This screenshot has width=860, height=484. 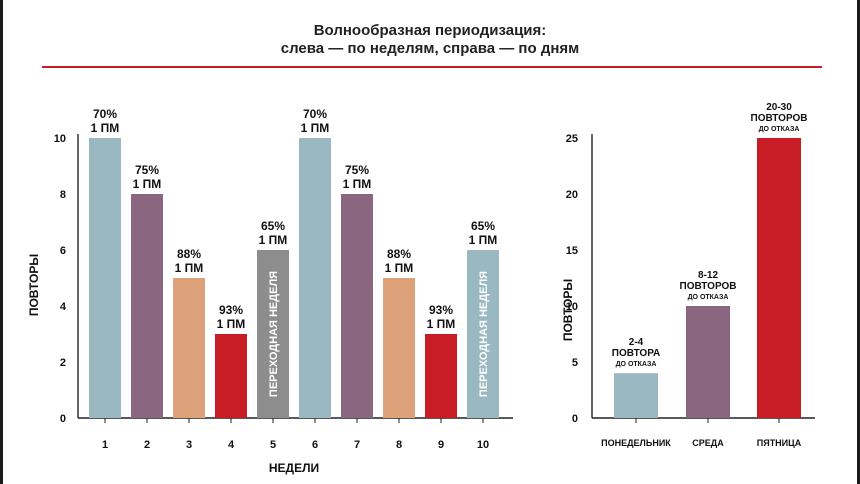 I want to click on day-category-label: СРЕДА, so click(x=708, y=443).